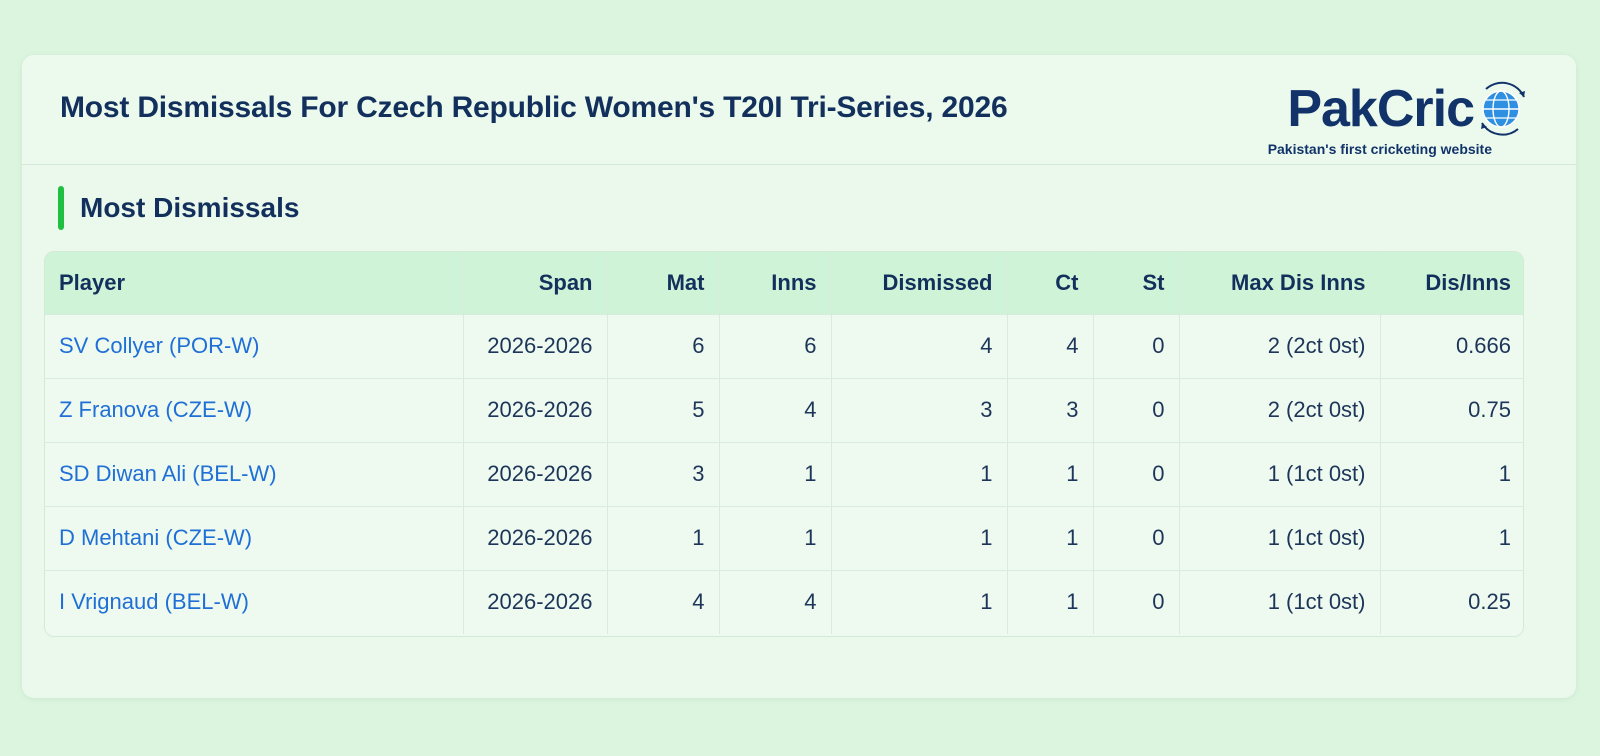 Image resolution: width=1600 pixels, height=756 pixels. Describe the element at coordinates (775, 346) in the screenshot. I see `inns-cell: 6` at that location.